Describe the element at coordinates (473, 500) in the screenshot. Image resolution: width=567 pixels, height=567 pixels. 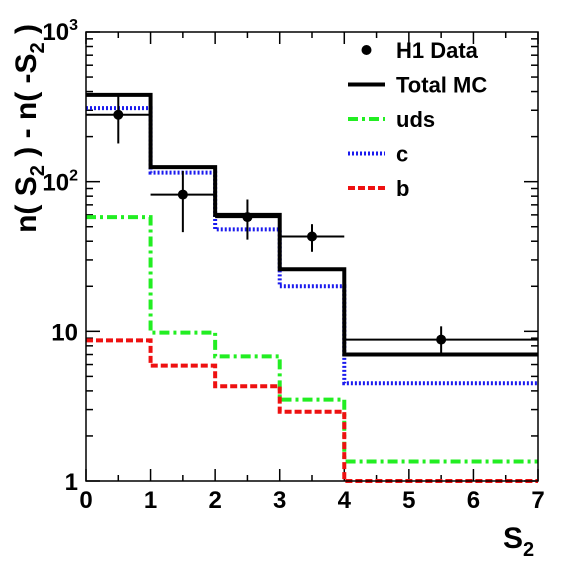
I see `x-tick-label: 6` at that location.